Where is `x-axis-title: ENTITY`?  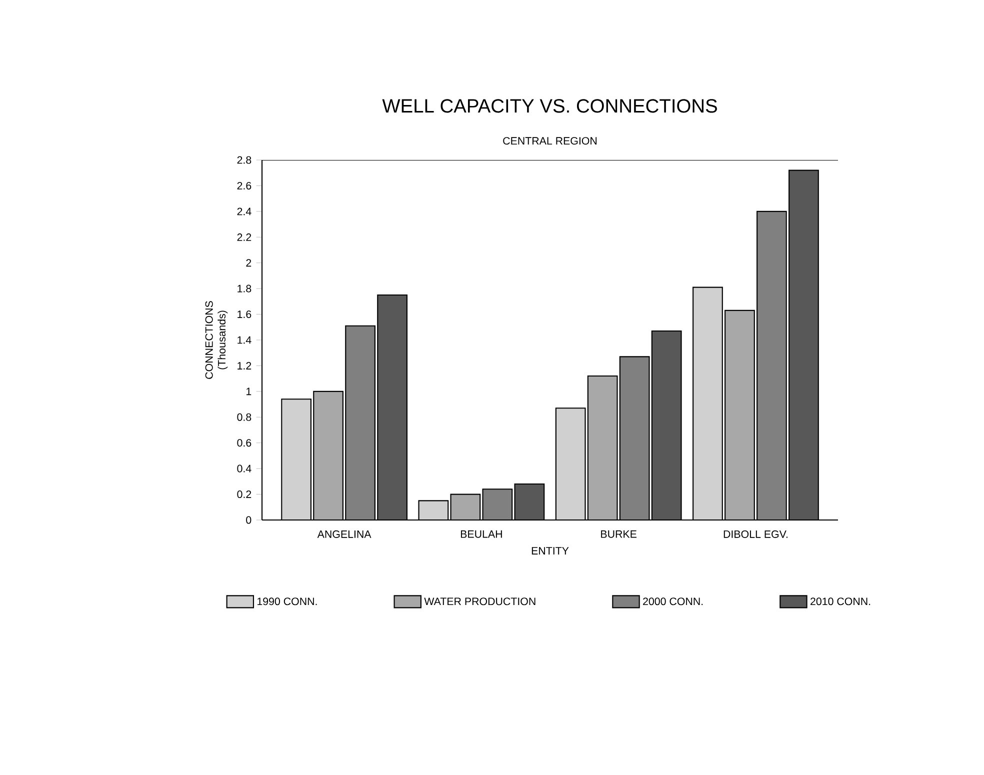 x-axis-title: ENTITY is located at coordinates (550, 550).